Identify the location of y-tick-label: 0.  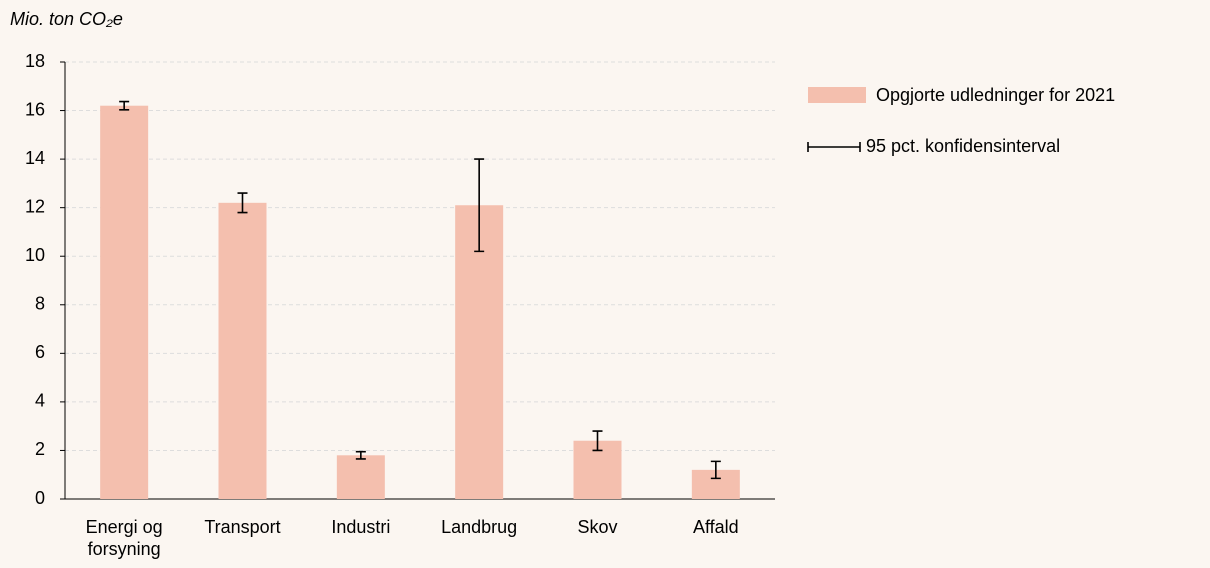
(40, 498).